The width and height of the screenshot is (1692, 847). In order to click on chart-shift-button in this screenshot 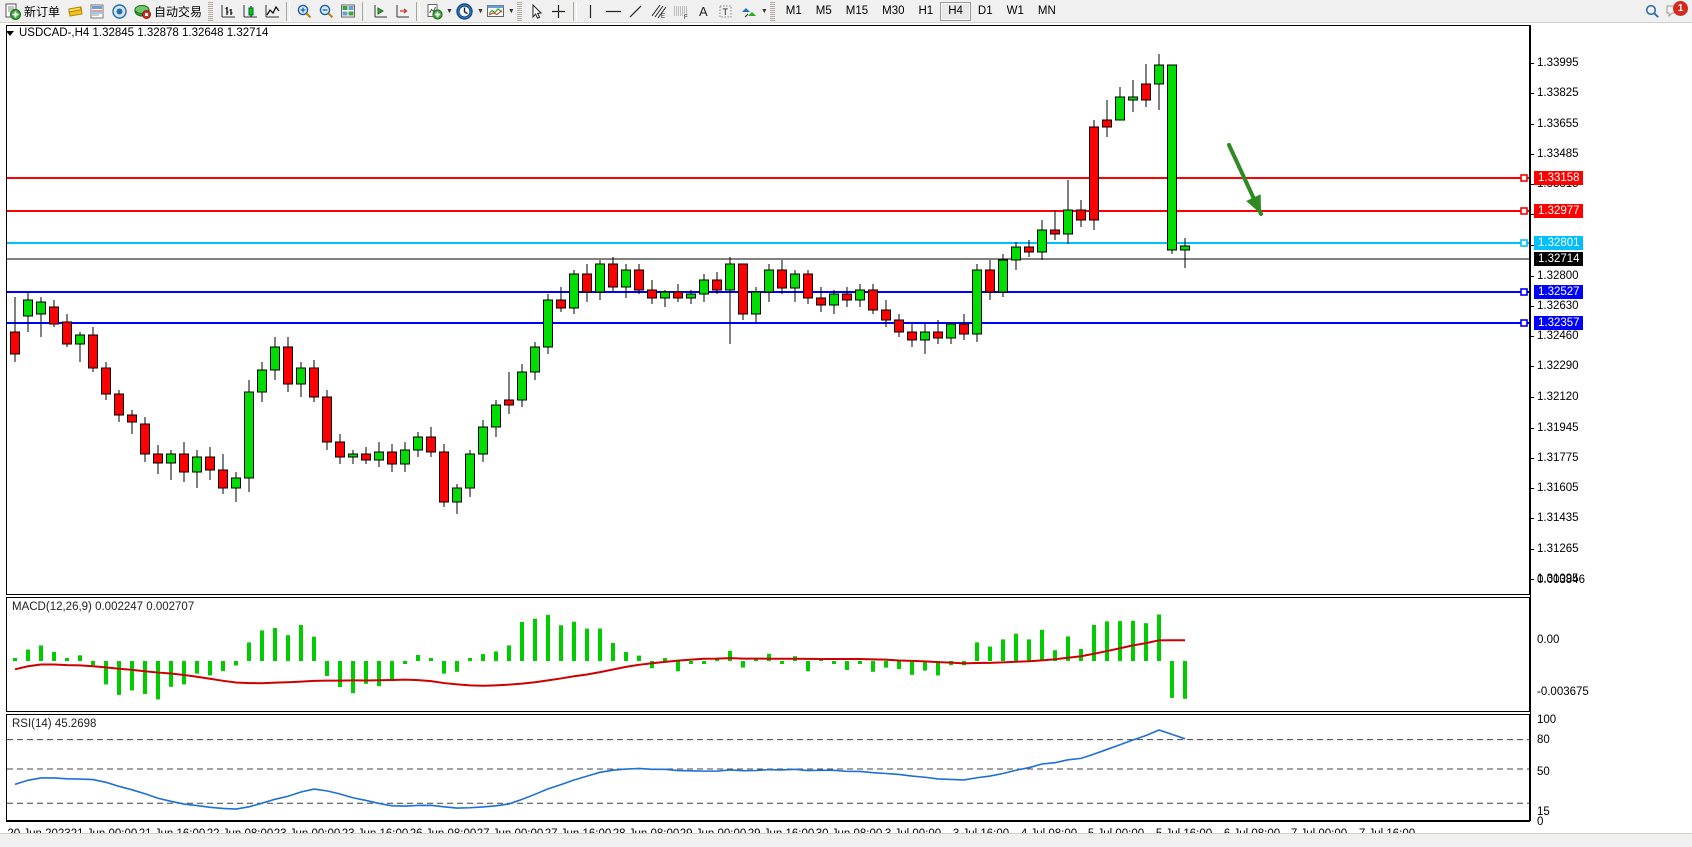, I will do `click(380, 11)`.